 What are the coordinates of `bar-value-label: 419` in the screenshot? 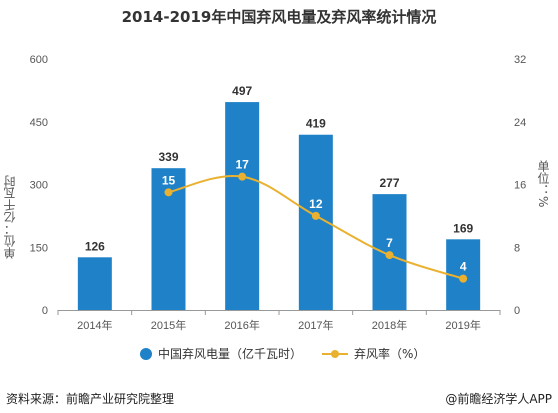 It's located at (316, 124).